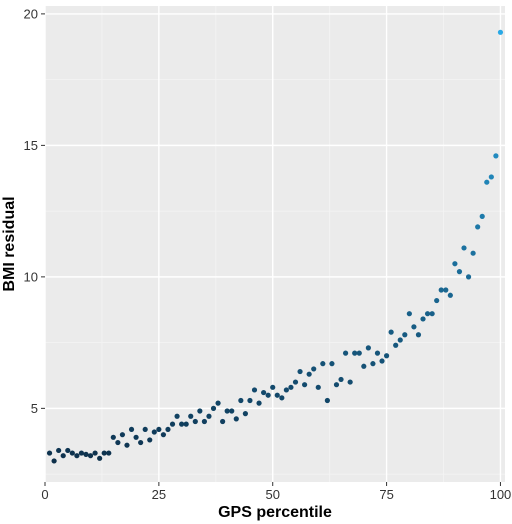 Image resolution: width=512 pixels, height=524 pixels. I want to click on x-tick-label: 0, so click(44, 494).